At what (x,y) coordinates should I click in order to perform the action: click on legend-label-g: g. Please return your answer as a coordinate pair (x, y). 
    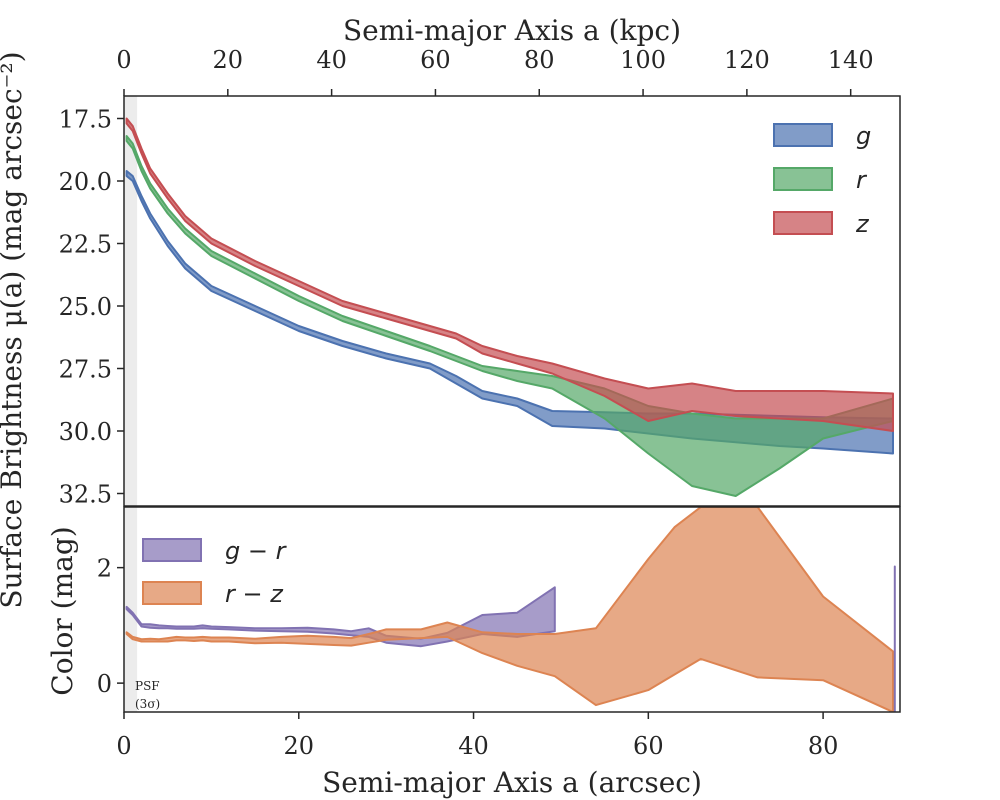
    Looking at the image, I should click on (863, 136).